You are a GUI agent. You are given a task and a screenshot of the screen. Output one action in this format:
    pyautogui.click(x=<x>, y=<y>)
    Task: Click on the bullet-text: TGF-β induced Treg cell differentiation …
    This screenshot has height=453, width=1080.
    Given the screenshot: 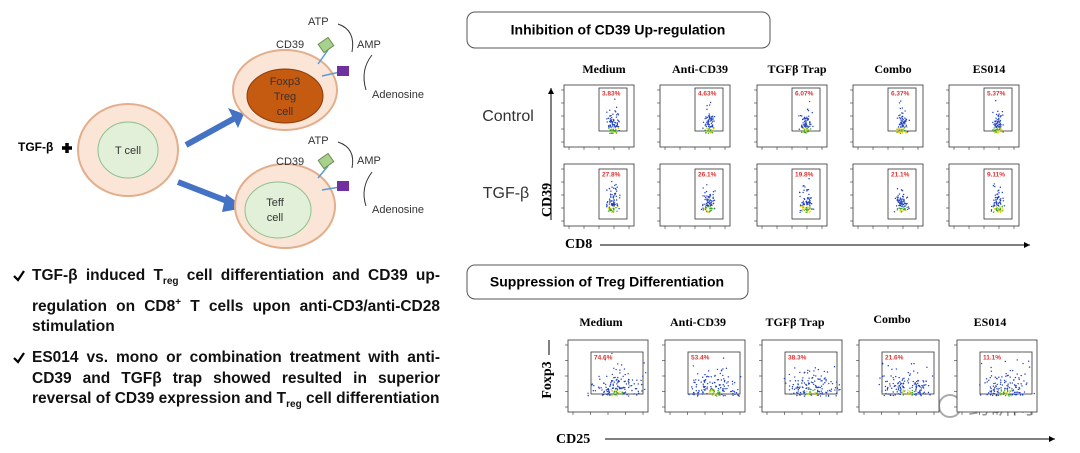 What is the action you would take?
    pyautogui.click(x=236, y=302)
    